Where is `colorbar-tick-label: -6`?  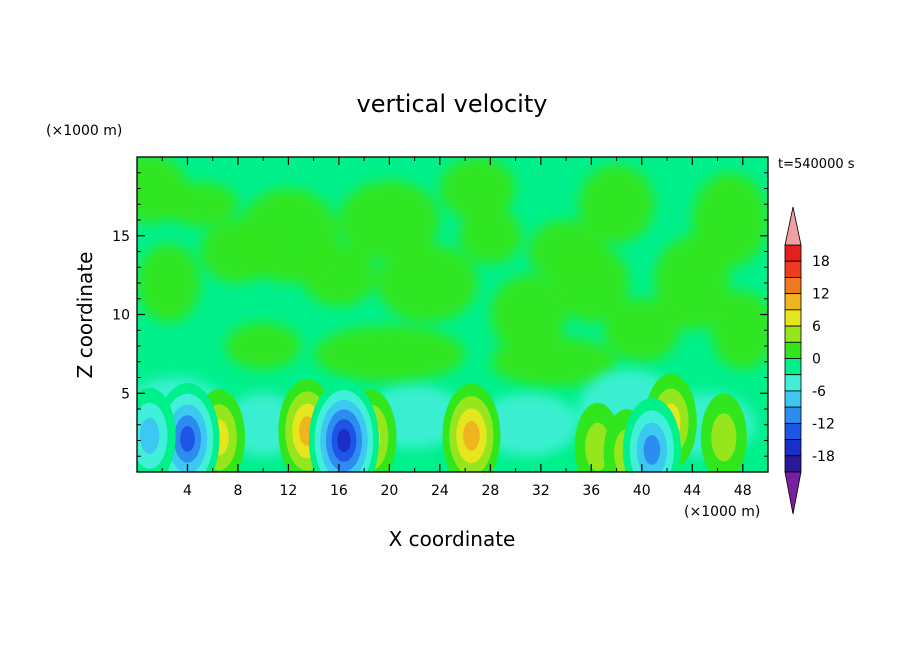 colorbar-tick-label: -6 is located at coordinates (819, 392).